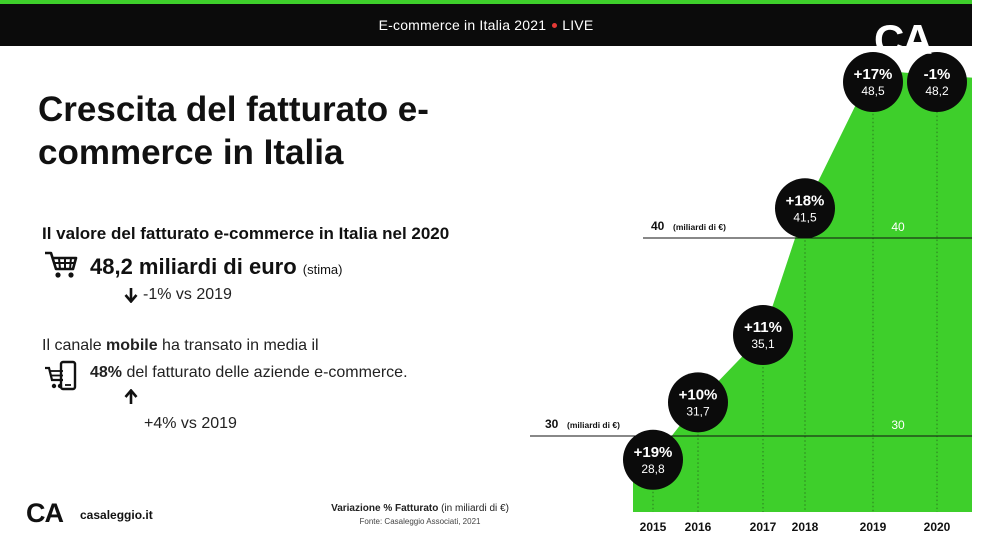  Describe the element at coordinates (698, 527) in the screenshot. I see `x-tick-label: 2016` at that location.